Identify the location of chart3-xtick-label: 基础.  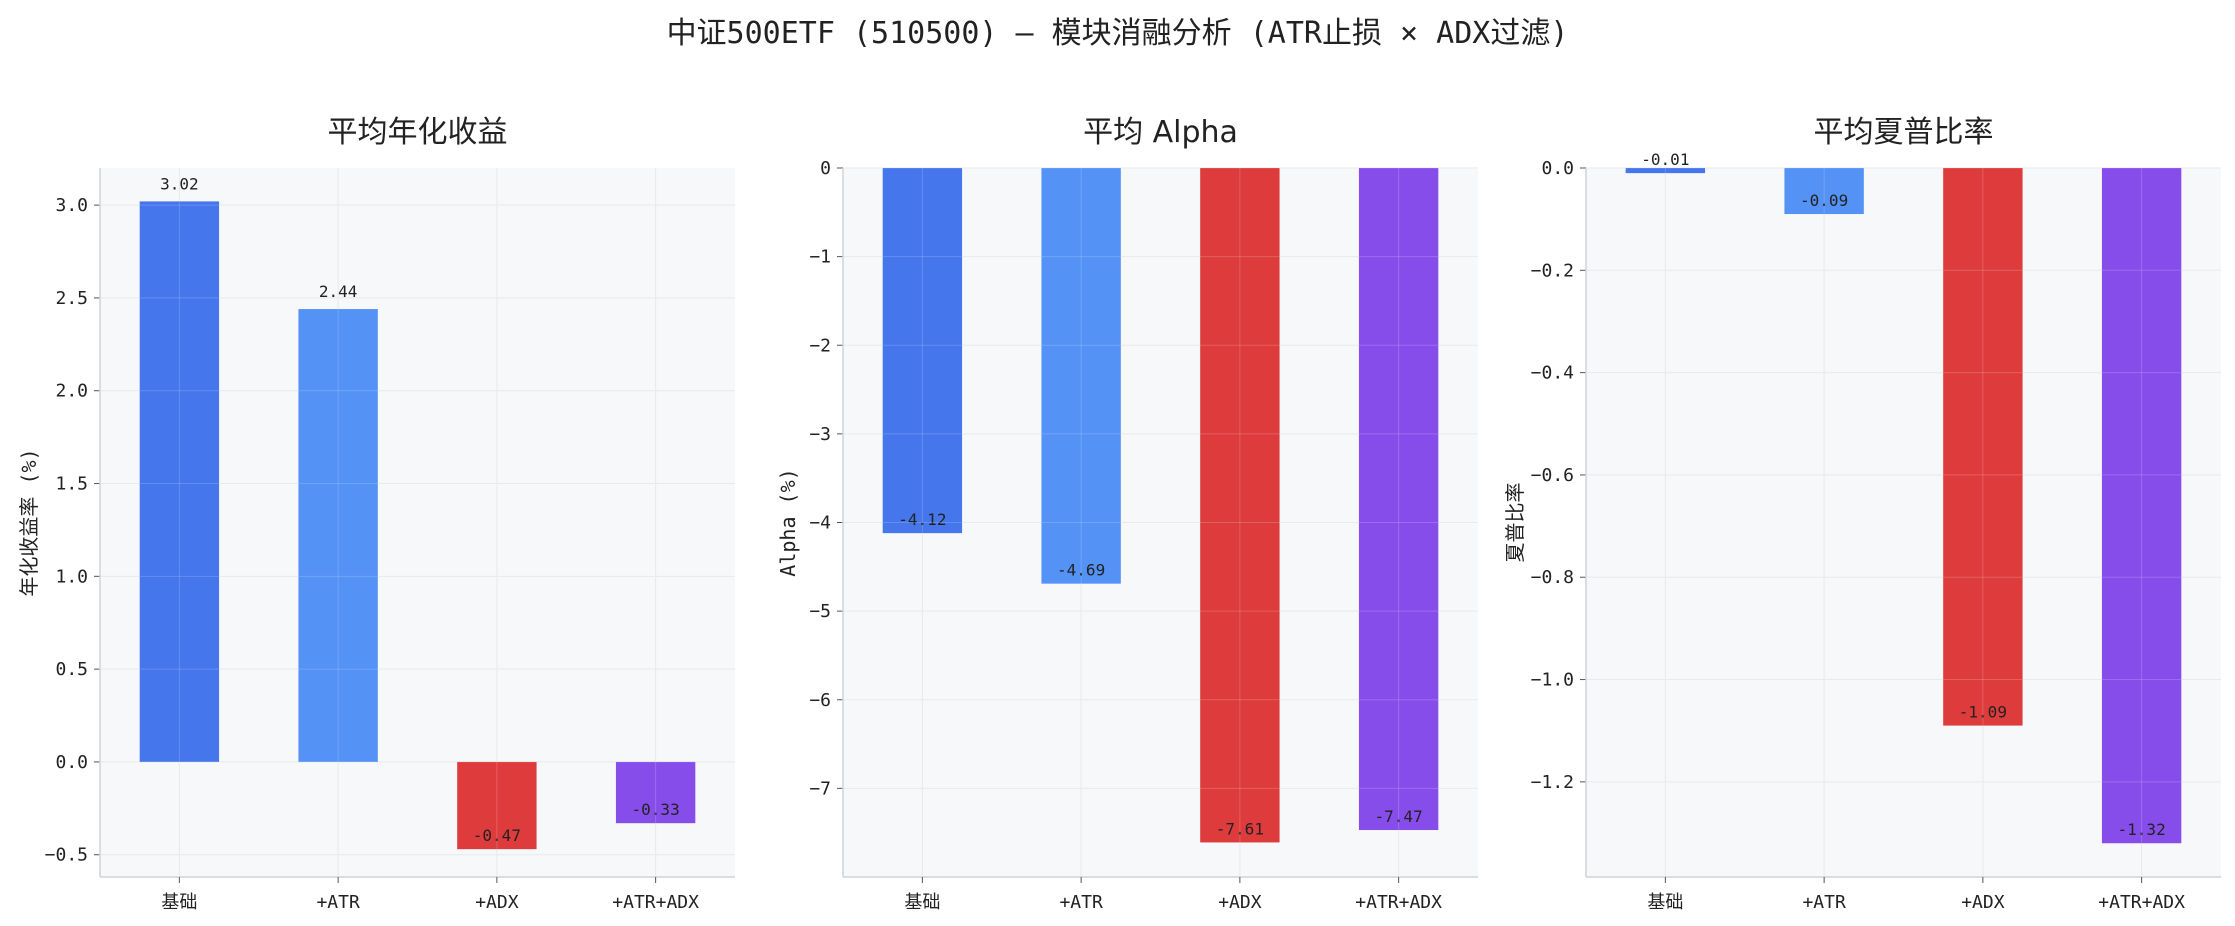
(1665, 902).